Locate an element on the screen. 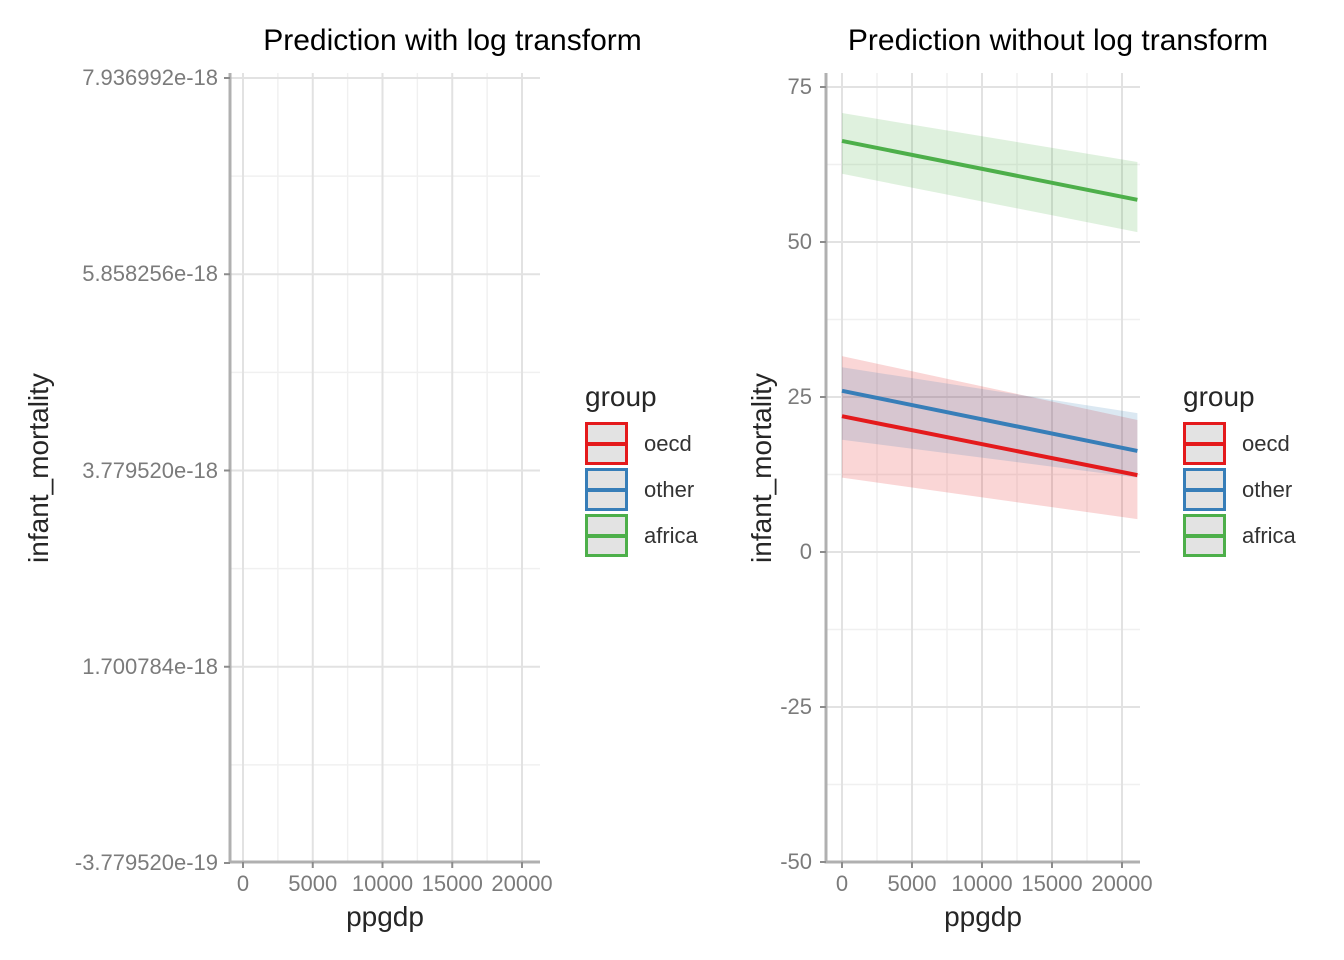 The height and width of the screenshot is (960, 1344). left-x-axis-title: ppgdp is located at coordinates (385, 916).